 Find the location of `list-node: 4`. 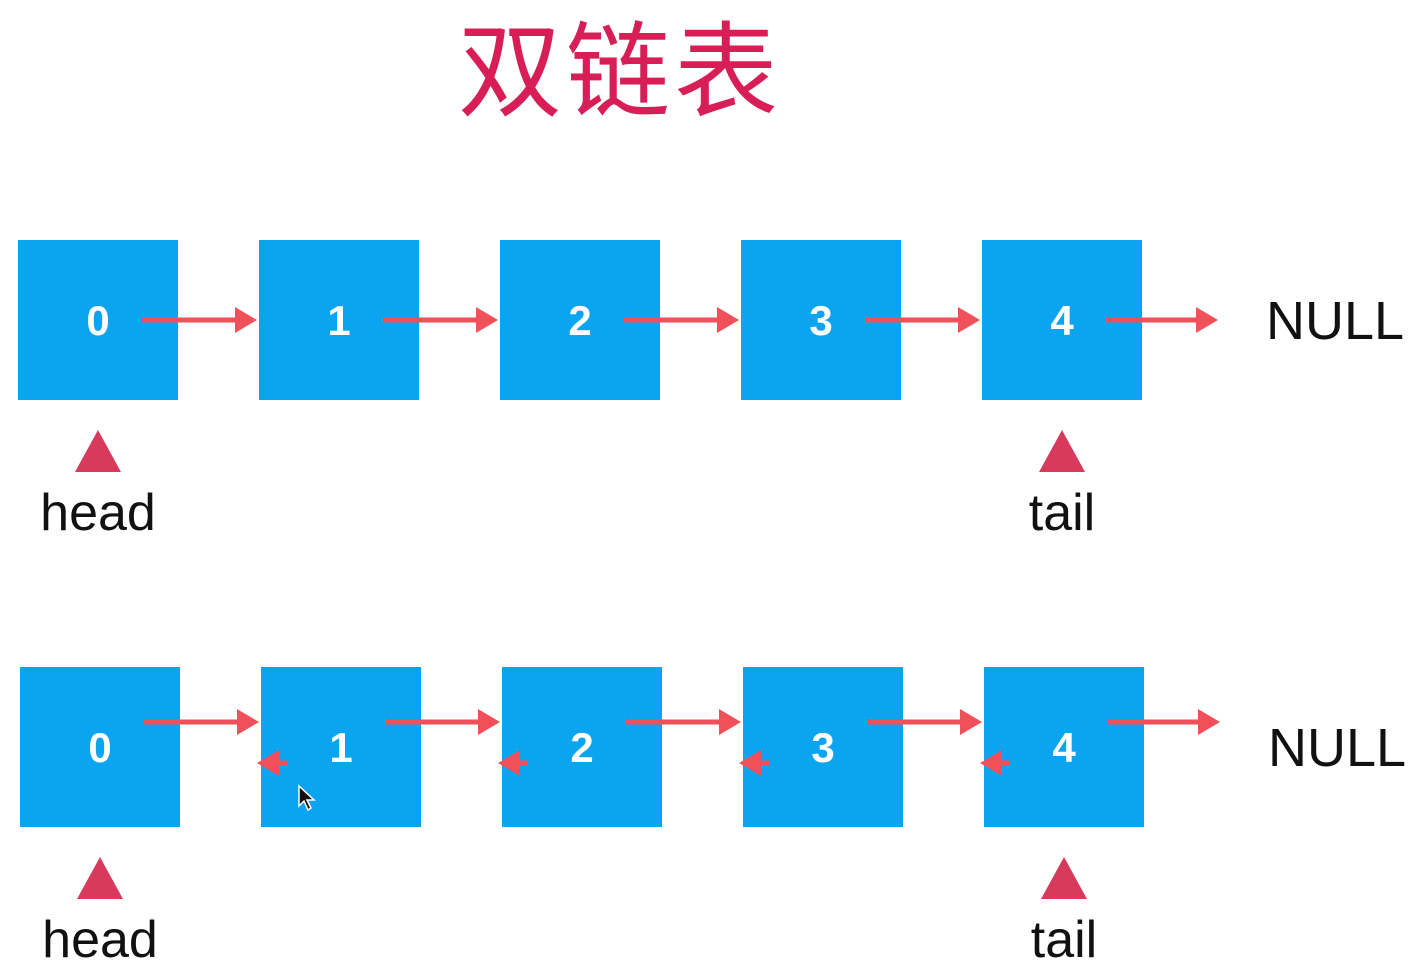

list-node: 4 is located at coordinates (1064, 747).